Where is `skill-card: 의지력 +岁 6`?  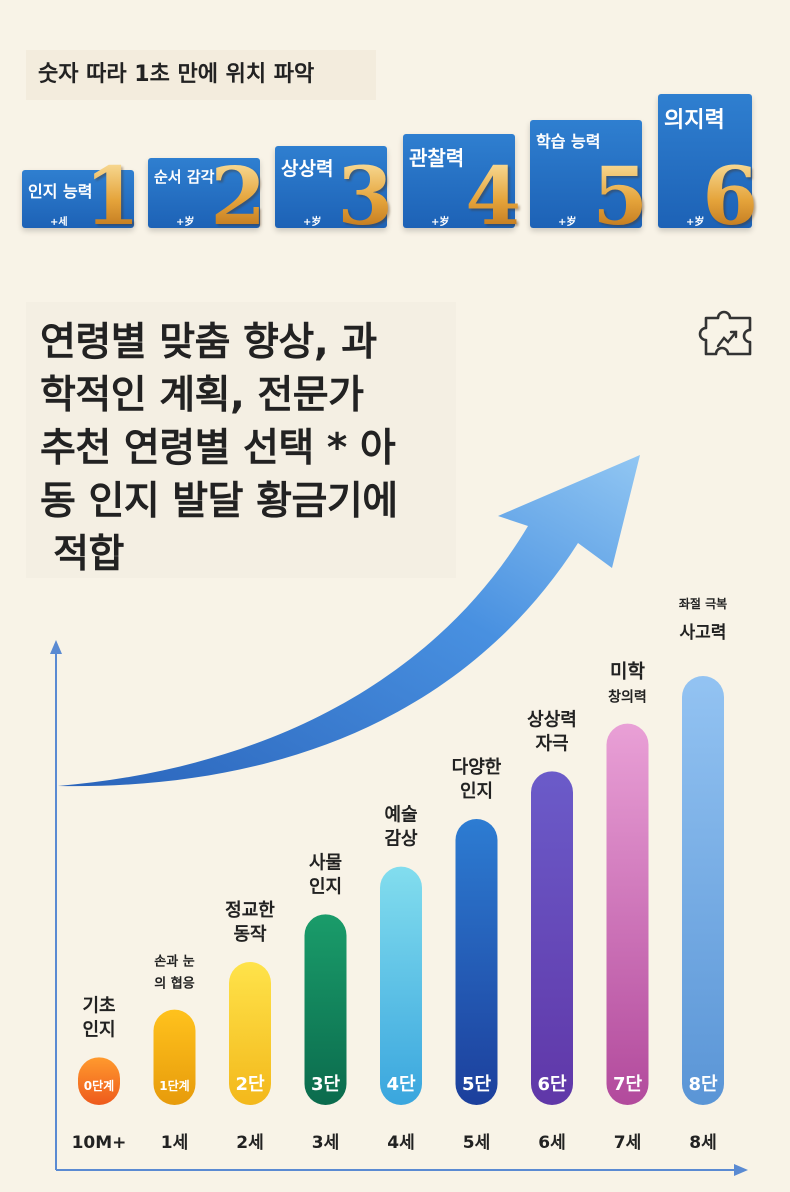
skill-card: 의지력 +岁 6 is located at coordinates (708, 165).